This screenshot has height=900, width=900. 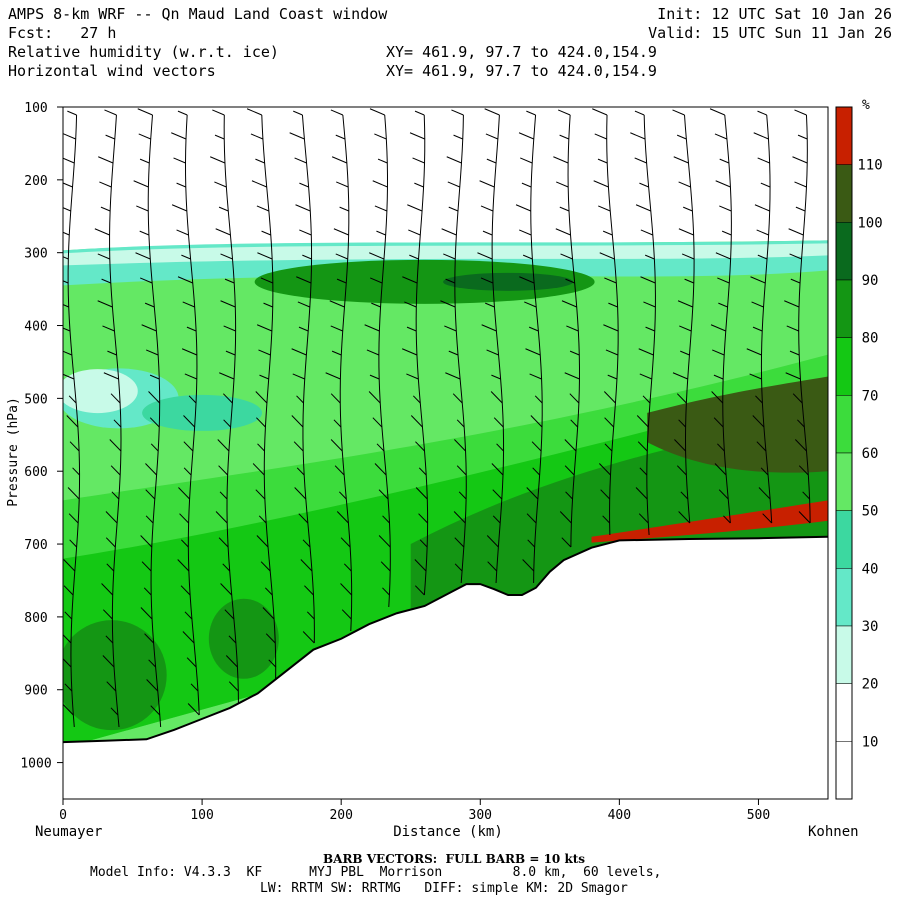 What do you see at coordinates (870, 627) in the screenshot?
I see `colorbar-label: 30` at bounding box center [870, 627].